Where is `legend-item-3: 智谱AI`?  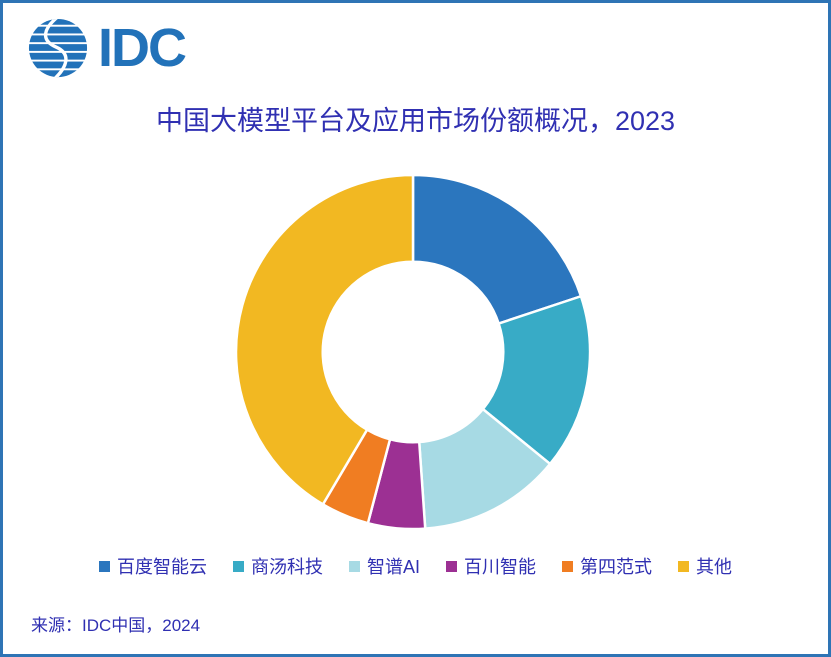
legend-item-3: 智谱AI is located at coordinates (384, 566).